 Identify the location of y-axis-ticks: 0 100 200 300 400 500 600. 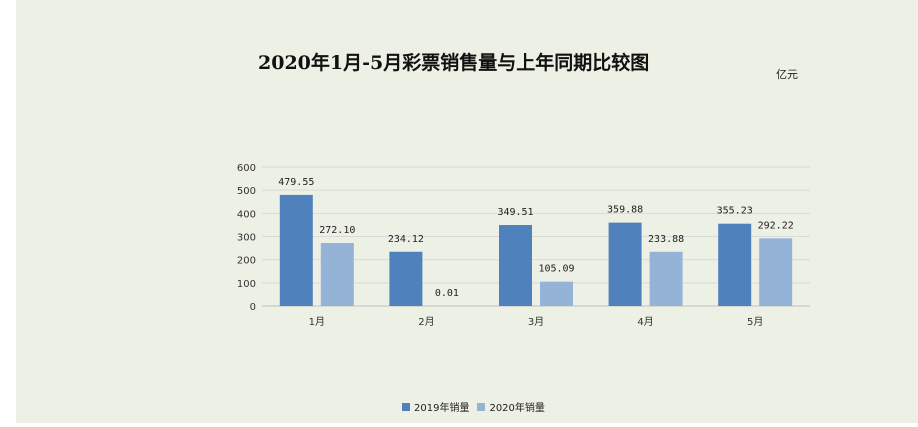
(246, 238).